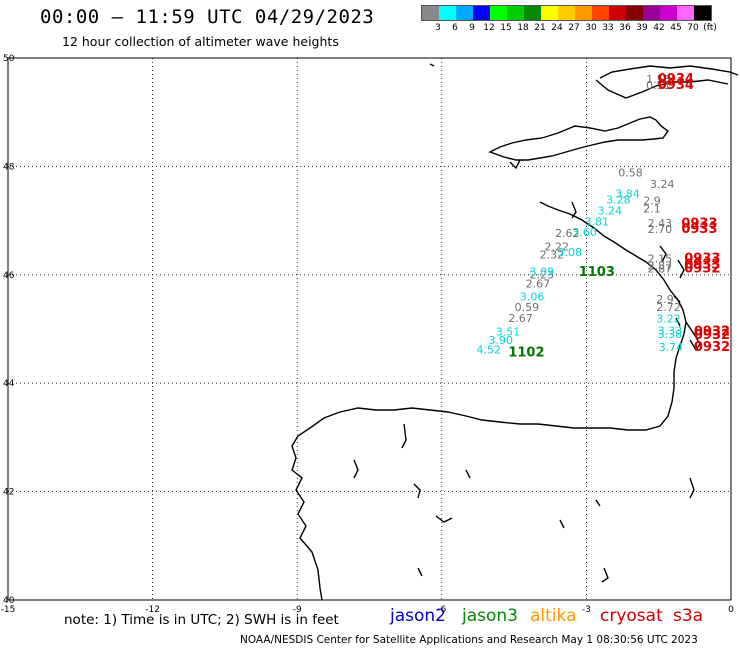 The height and width of the screenshot is (650, 740). I want to click on legend-tick-label: 45, so click(676, 28).